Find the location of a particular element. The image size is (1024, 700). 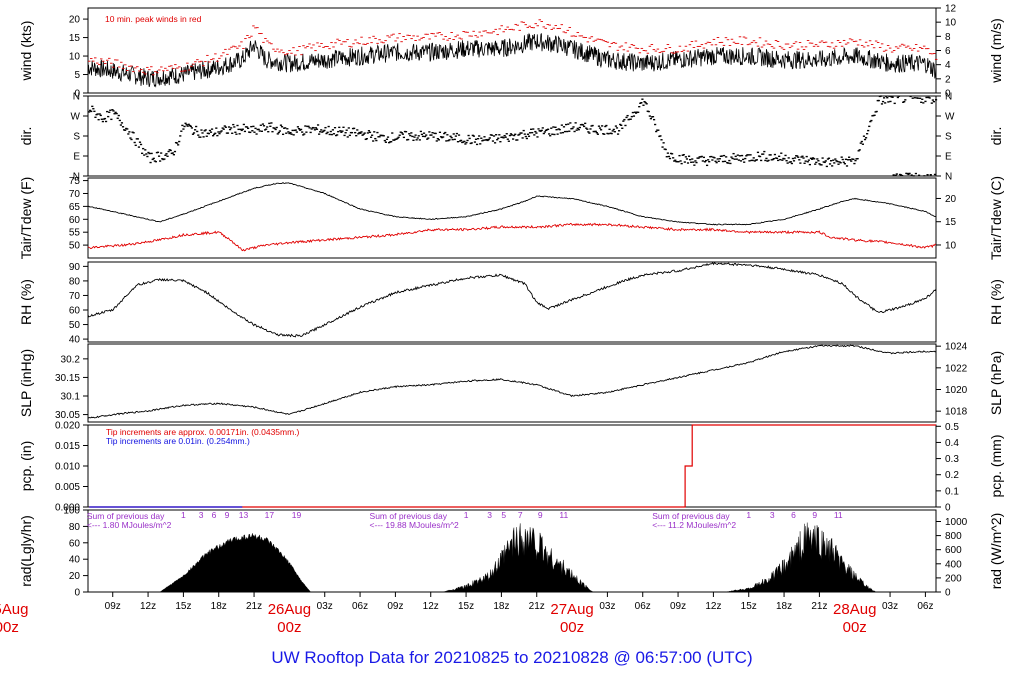

right-y-tick-label: S is located at coordinates (948, 137).